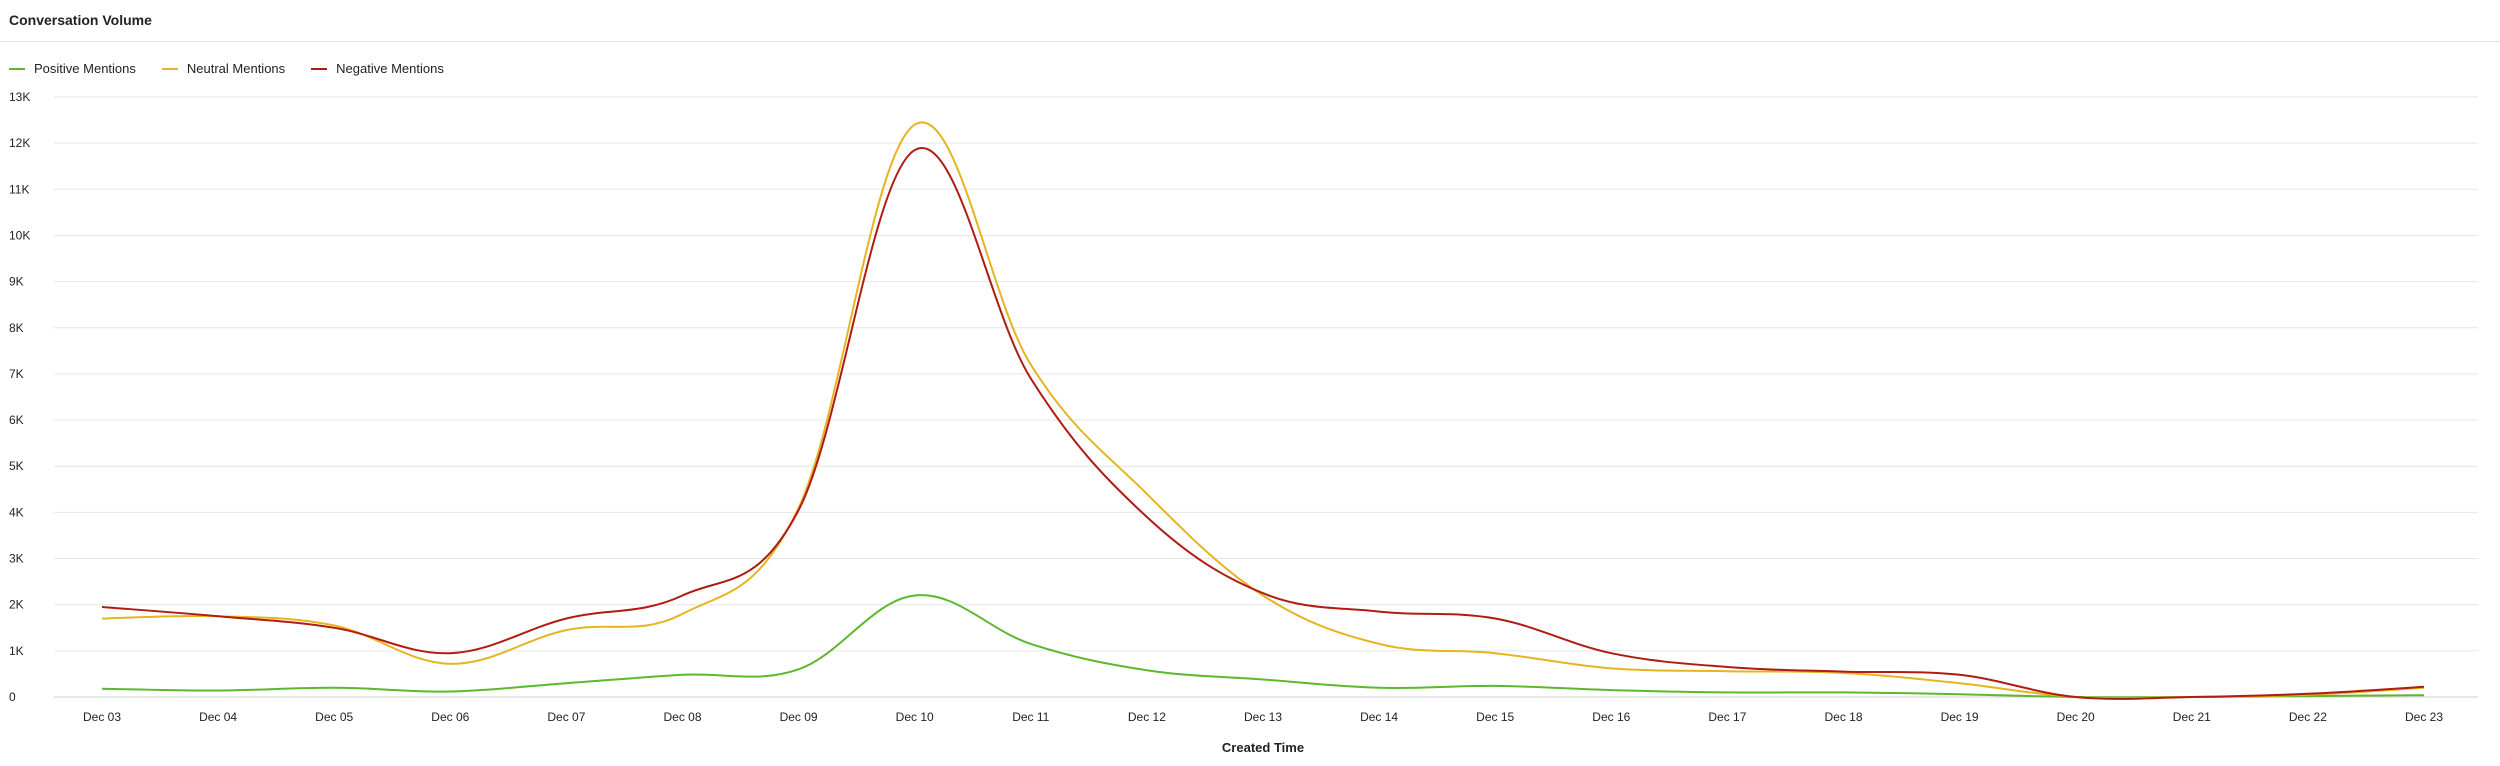  Describe the element at coordinates (85, 68) in the screenshot. I see `legend-label-positive: Positive Mentions` at that location.